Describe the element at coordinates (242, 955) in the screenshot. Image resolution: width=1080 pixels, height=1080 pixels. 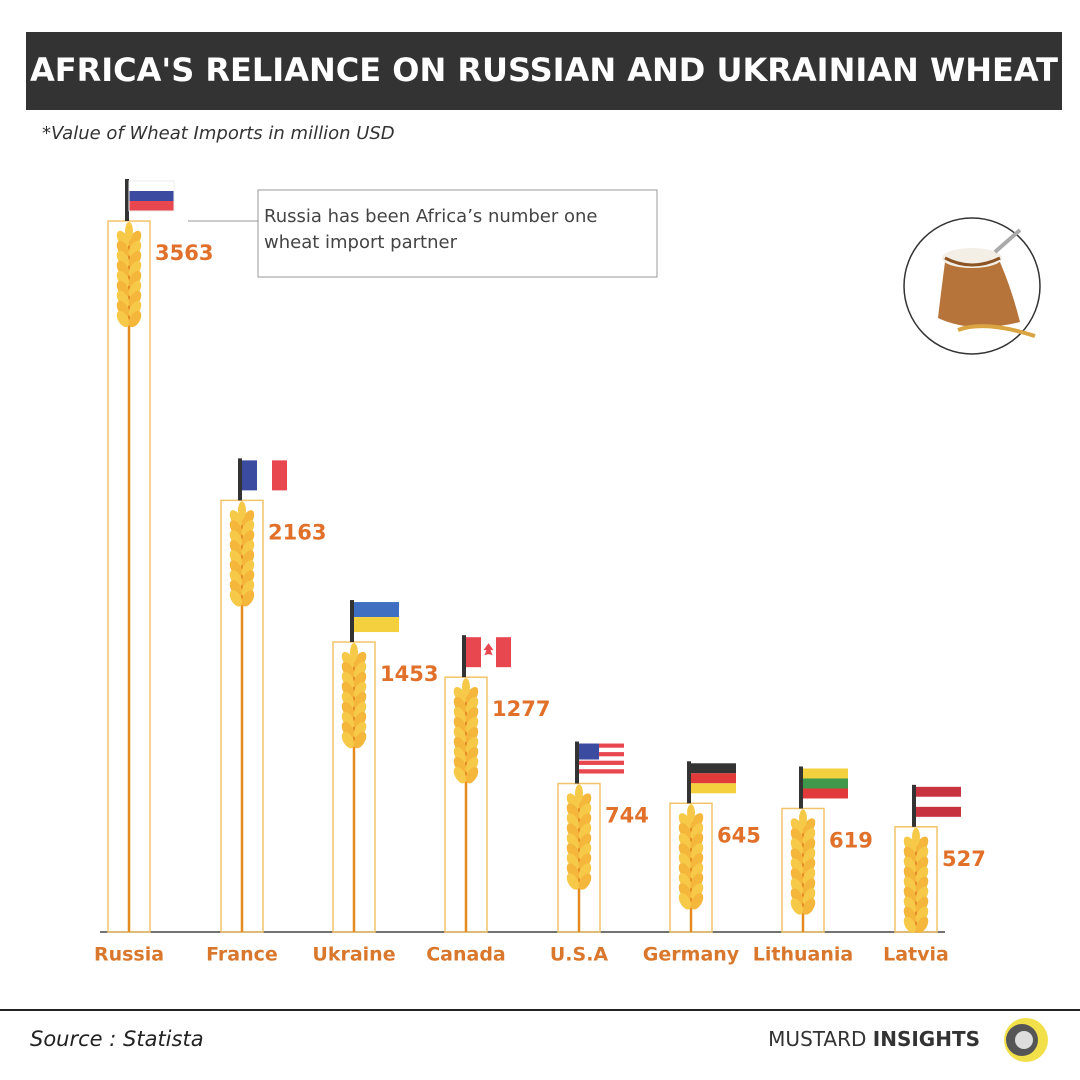
I see `x-tick-label: France` at that location.